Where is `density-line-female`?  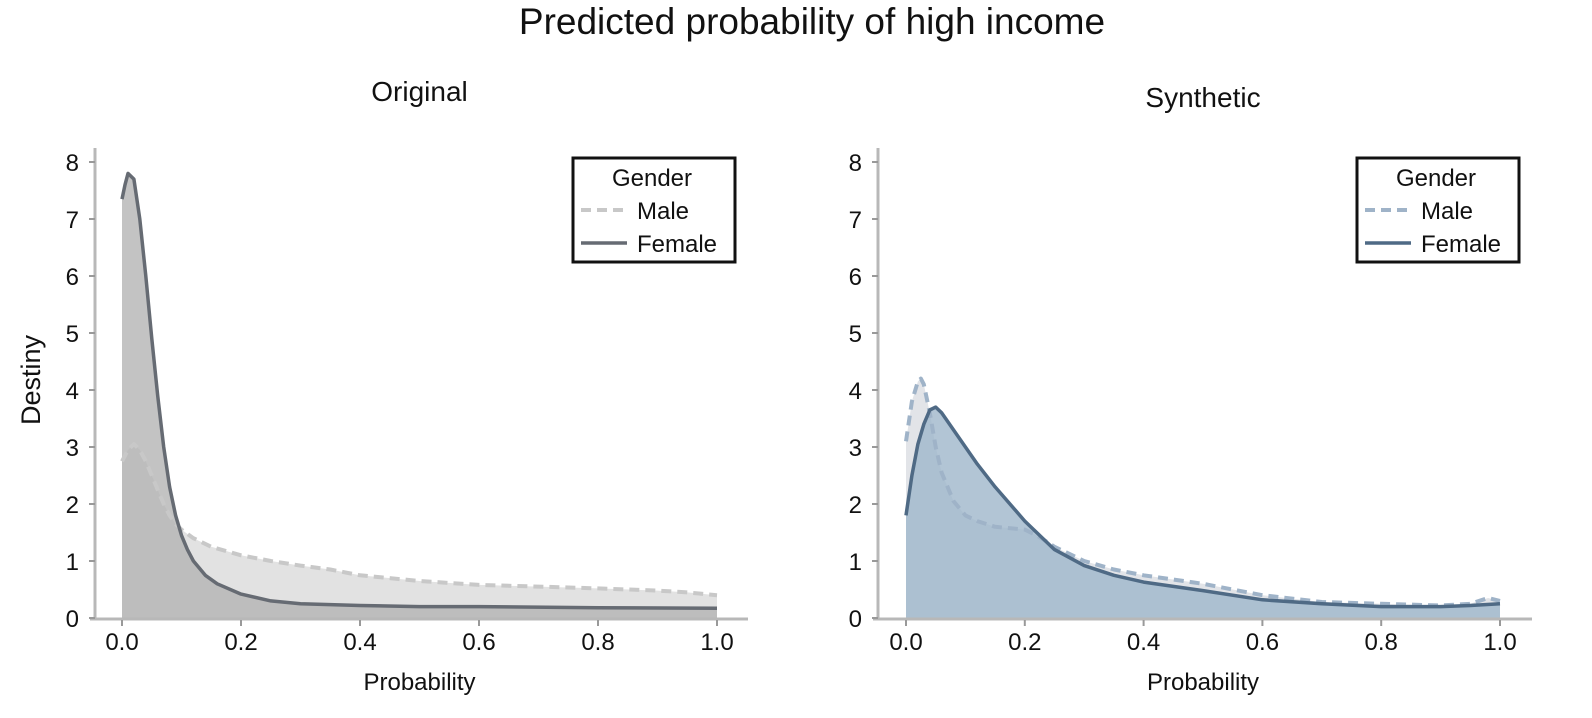
density-line-female is located at coordinates (1202, 507).